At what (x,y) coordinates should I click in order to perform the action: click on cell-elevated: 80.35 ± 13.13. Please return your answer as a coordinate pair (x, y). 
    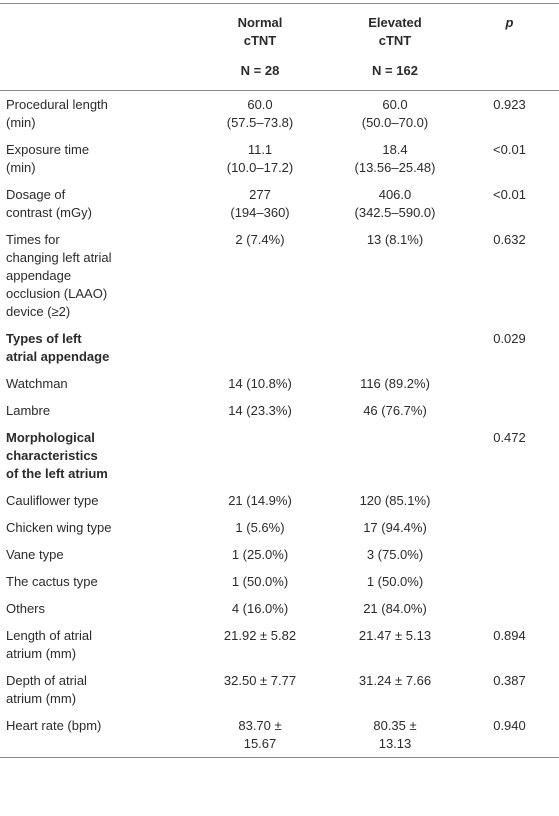
    Looking at the image, I should click on (395, 734).